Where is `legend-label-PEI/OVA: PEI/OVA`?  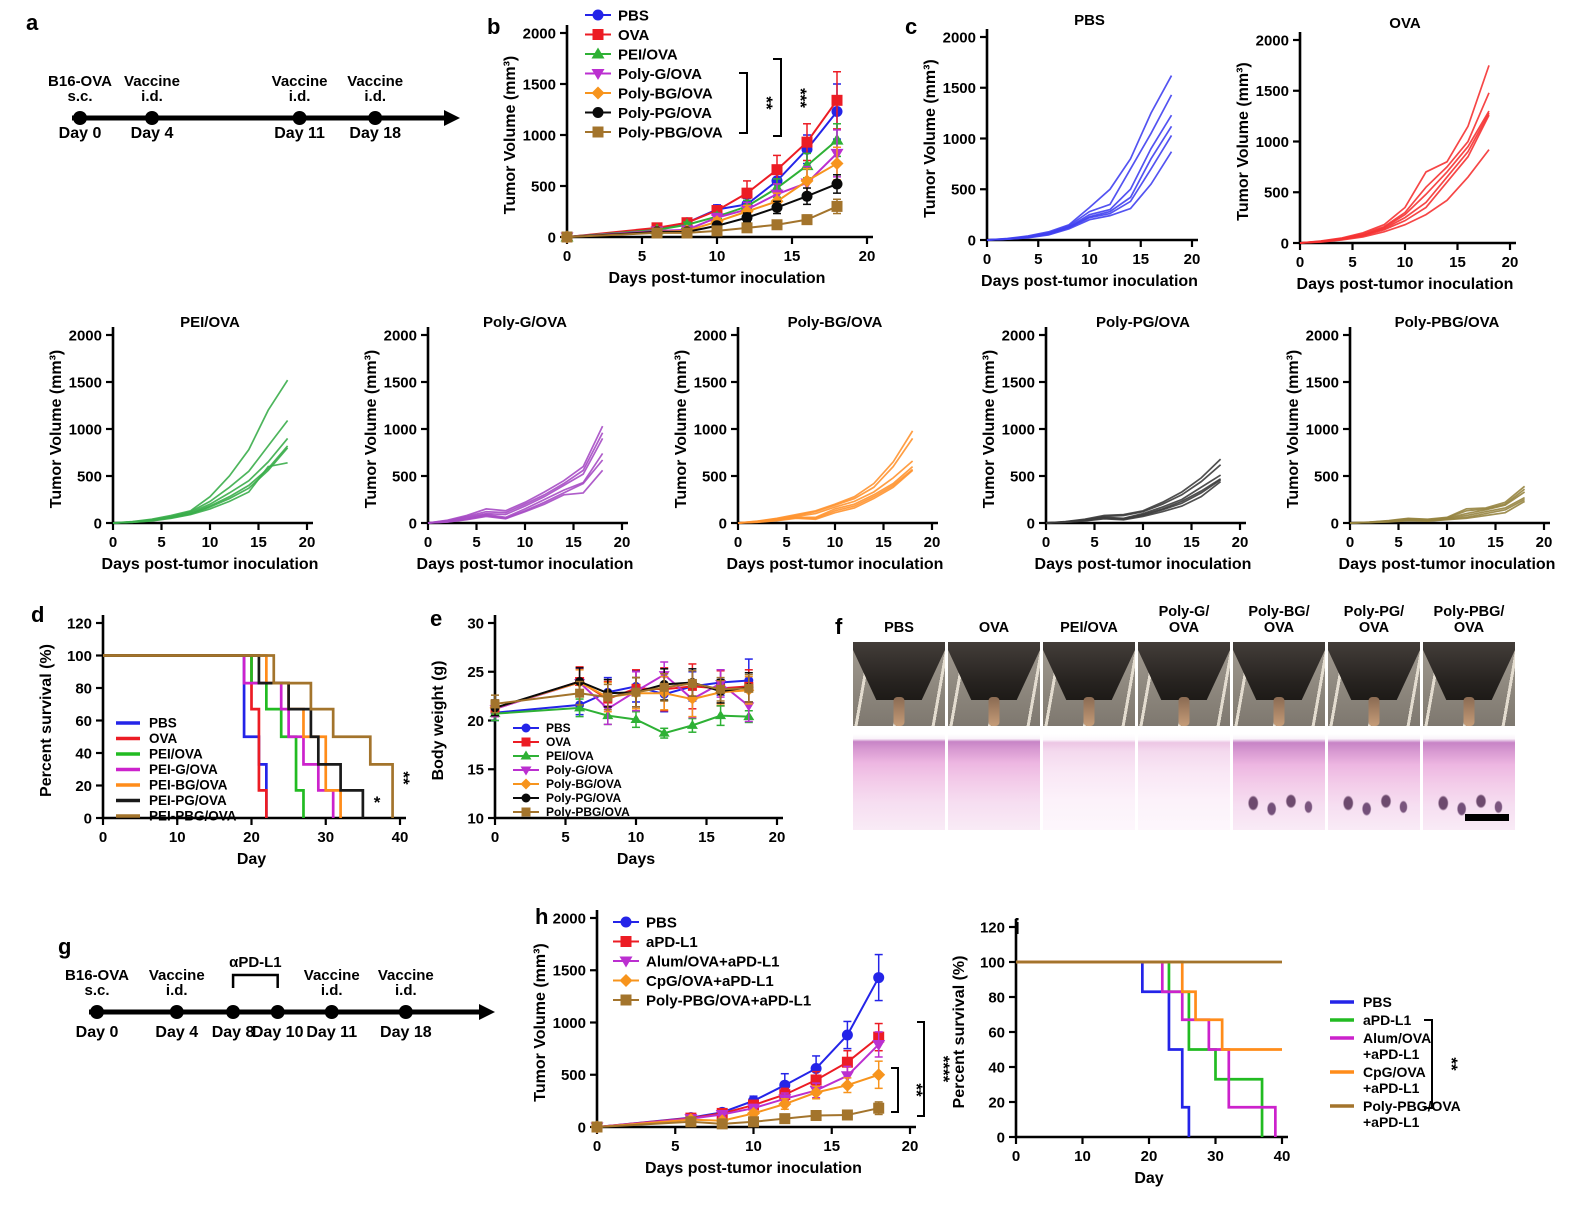 legend-label-PEI/OVA: PEI/OVA is located at coordinates (570, 756).